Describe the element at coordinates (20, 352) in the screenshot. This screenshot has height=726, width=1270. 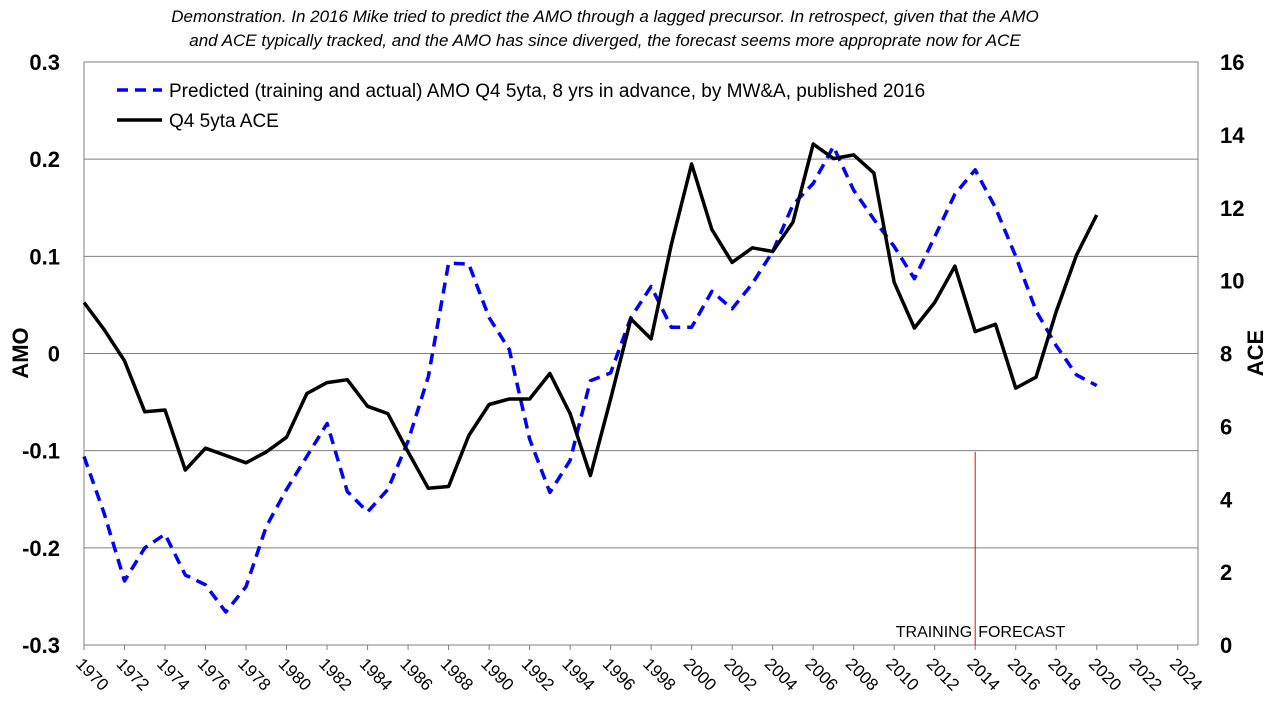
I see `left-axis-title: AMO` at that location.